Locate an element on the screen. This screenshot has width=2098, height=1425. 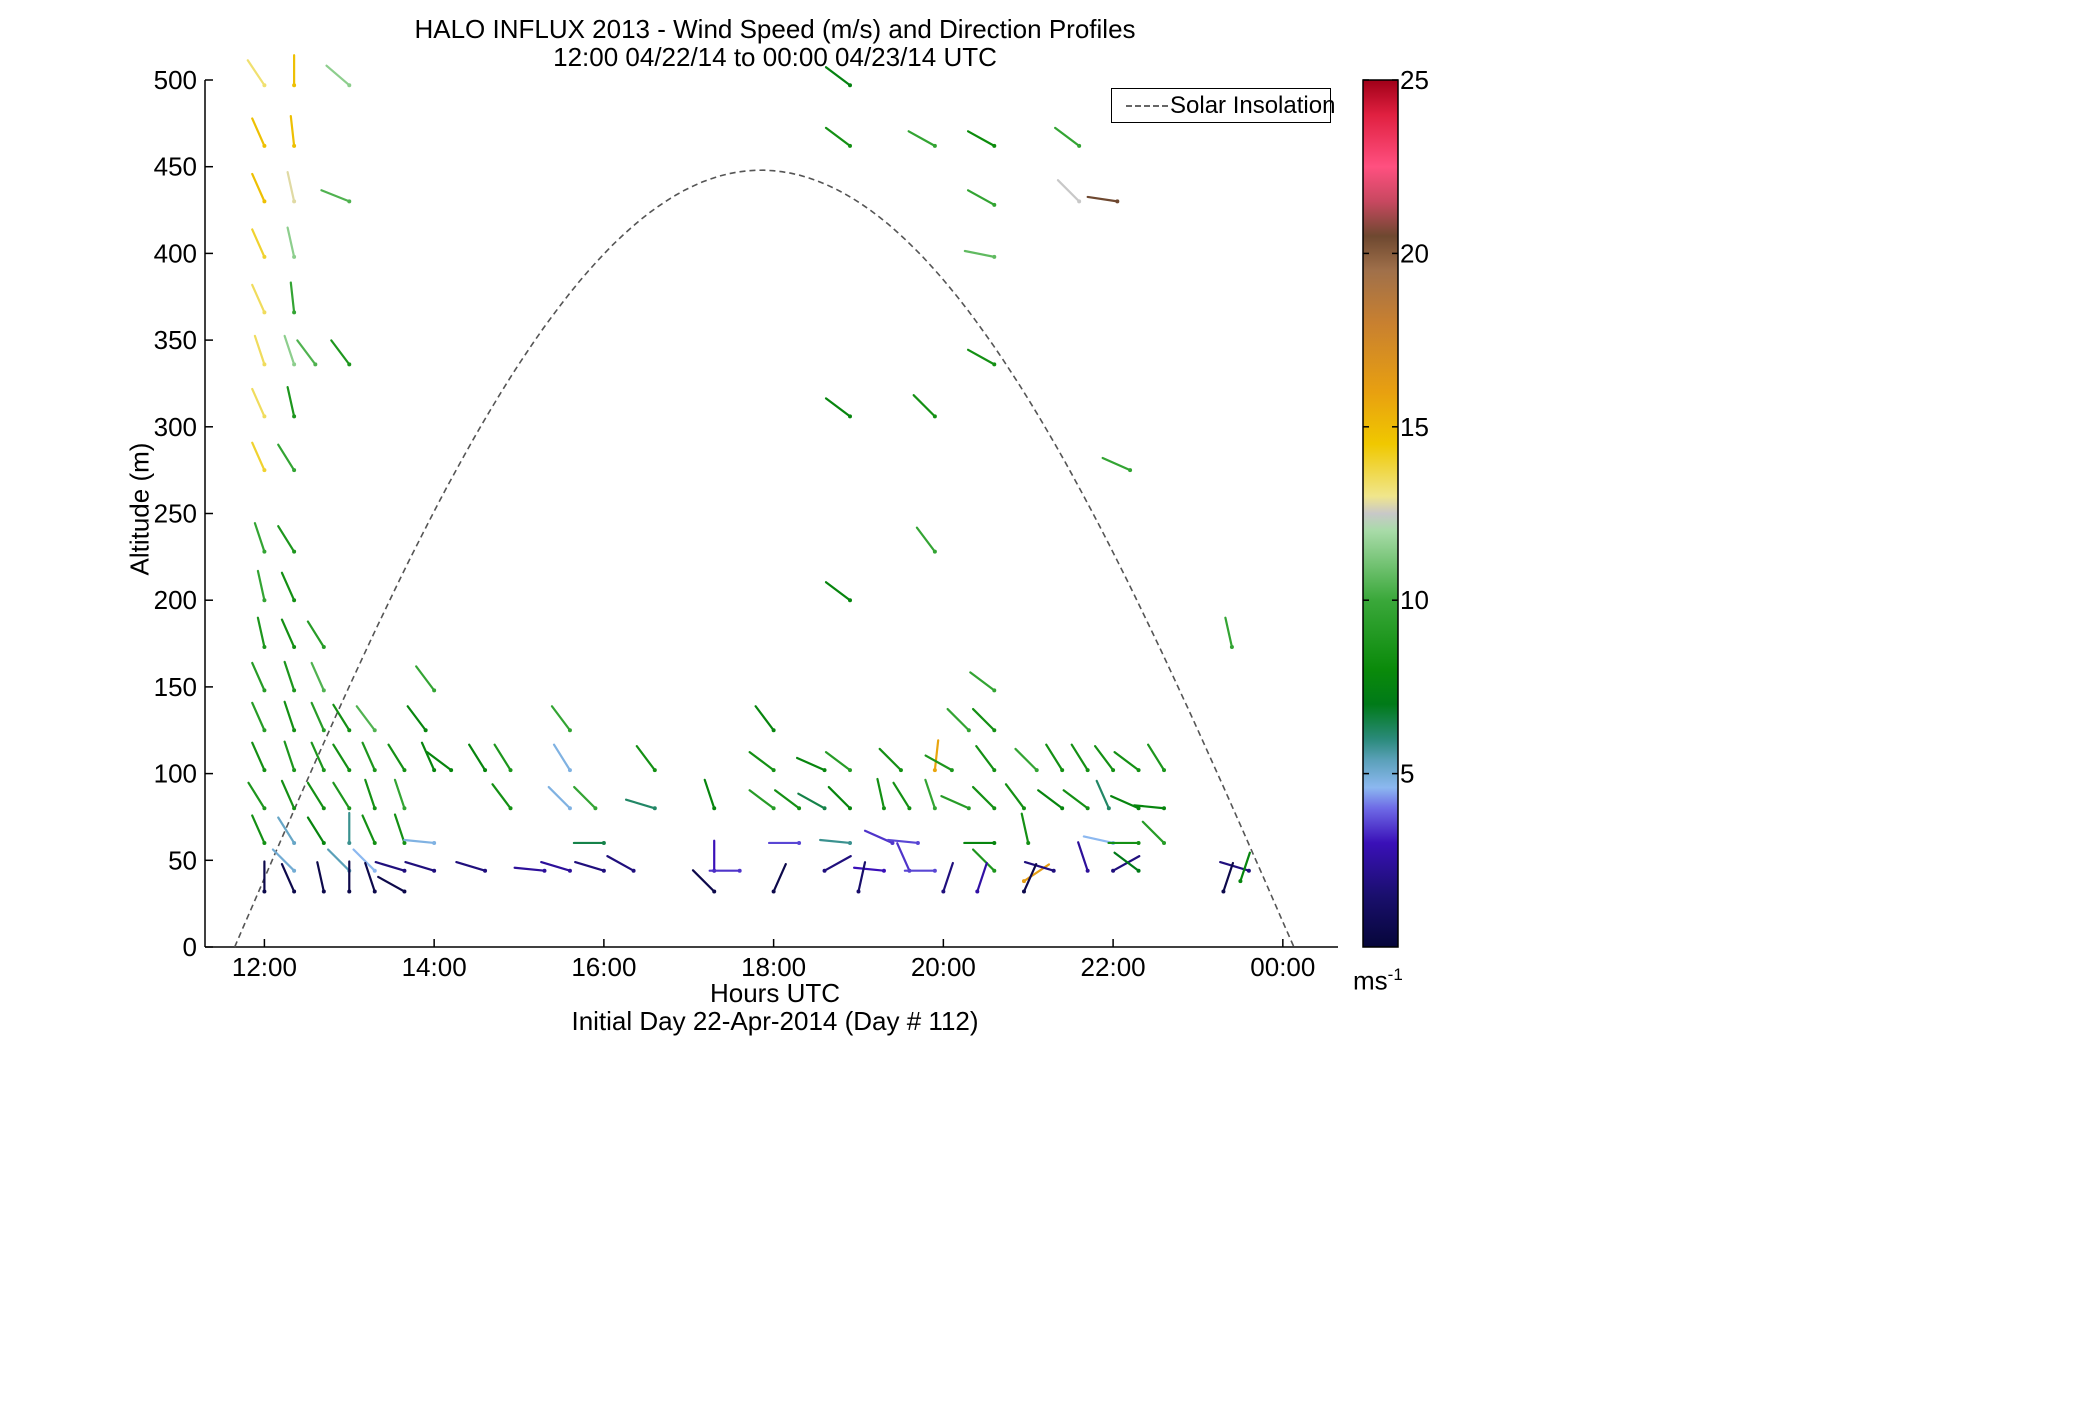
y-tick-label: 450 is located at coordinates (175, 167).